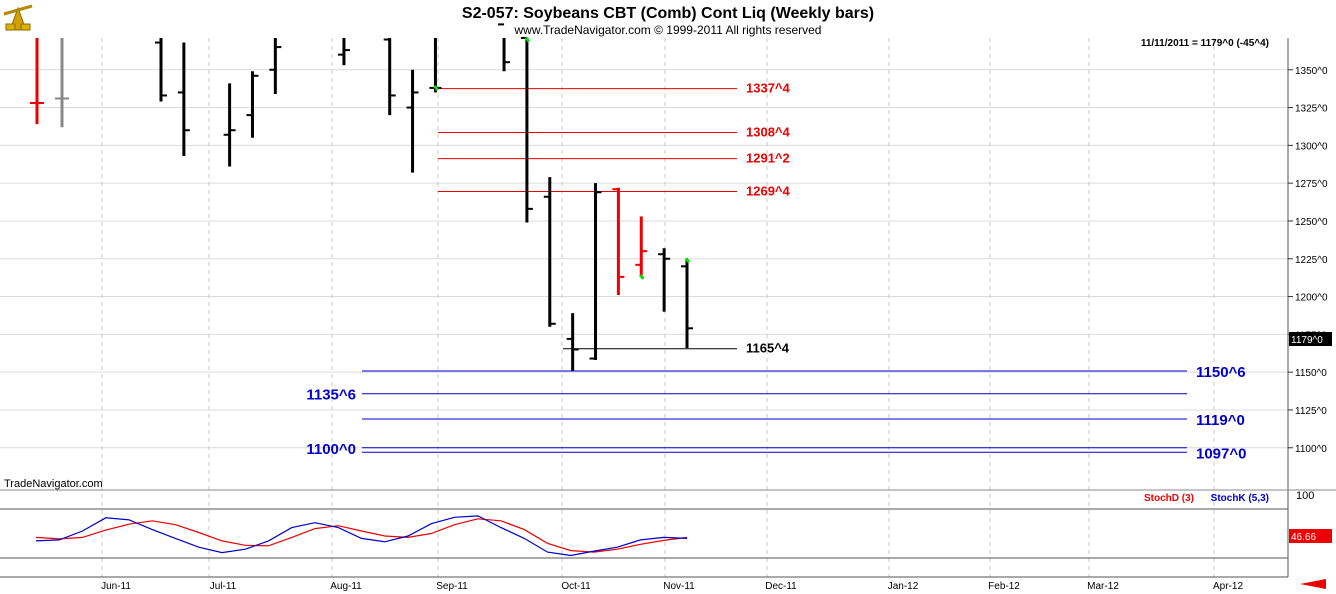 The height and width of the screenshot is (594, 1336). Describe the element at coordinates (1311, 449) in the screenshot. I see `price-tick-label: 1100^0` at that location.